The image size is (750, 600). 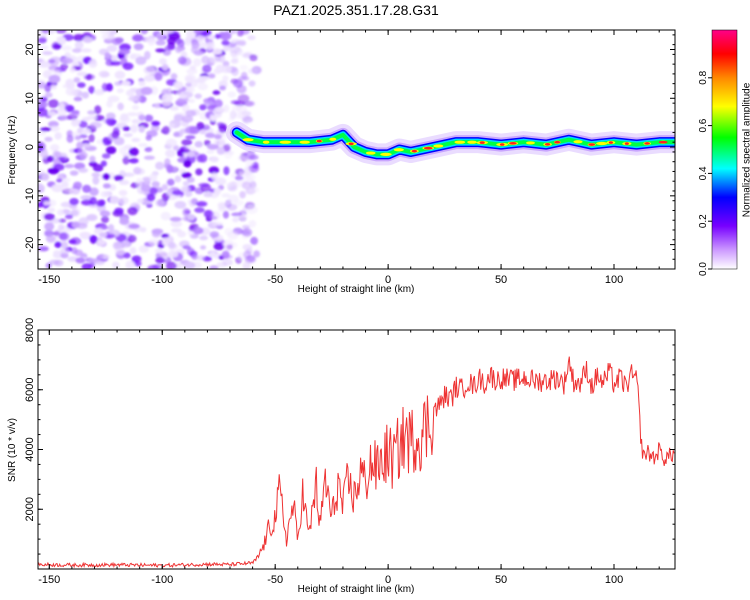 What do you see at coordinates (501, 580) in the screenshot?
I see `x-tick-label: 50` at bounding box center [501, 580].